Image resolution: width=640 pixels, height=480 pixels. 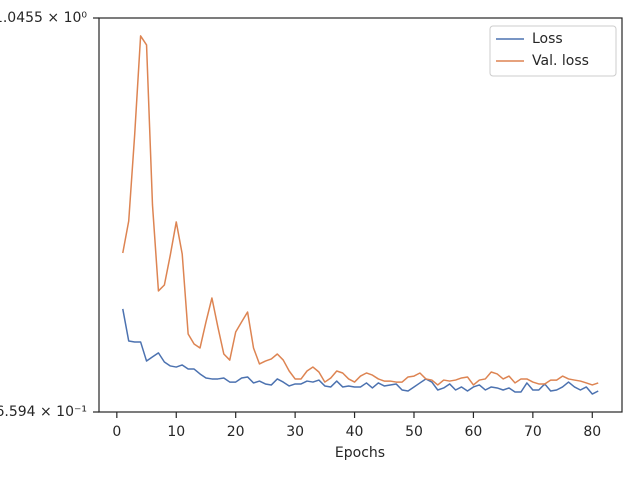 What do you see at coordinates (116, 432) in the screenshot?
I see `x-tick-label: 0` at bounding box center [116, 432].